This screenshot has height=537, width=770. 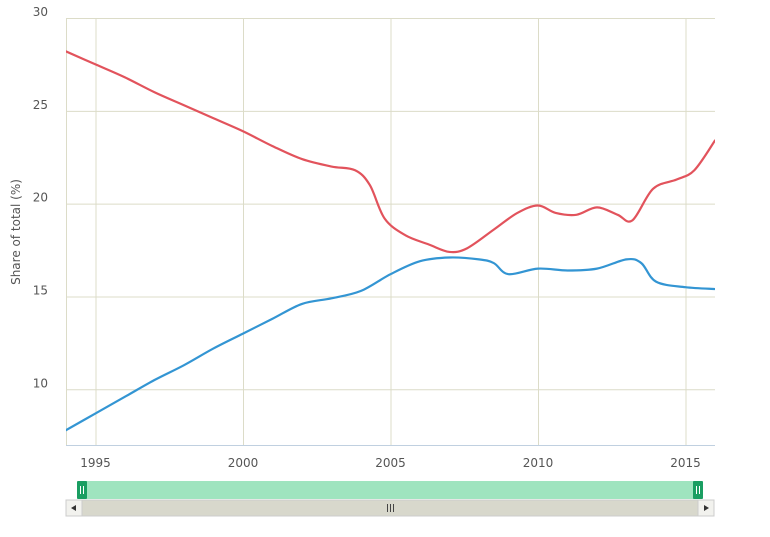 I want to click on navigator-left-handle, so click(x=82, y=490).